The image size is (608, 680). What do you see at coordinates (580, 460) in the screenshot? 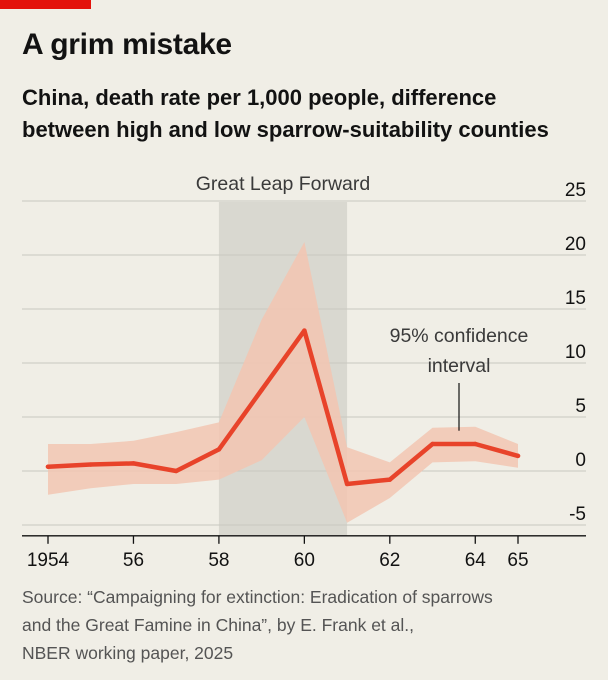
I see `y-tick-label-0: 0` at bounding box center [580, 460].